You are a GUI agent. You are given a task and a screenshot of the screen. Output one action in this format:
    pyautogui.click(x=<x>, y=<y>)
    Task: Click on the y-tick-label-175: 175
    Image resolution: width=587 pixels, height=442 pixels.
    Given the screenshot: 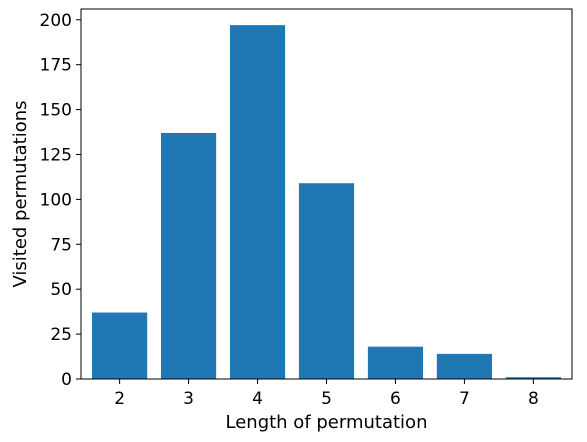 What is the action you would take?
    pyautogui.click(x=56, y=66)
    